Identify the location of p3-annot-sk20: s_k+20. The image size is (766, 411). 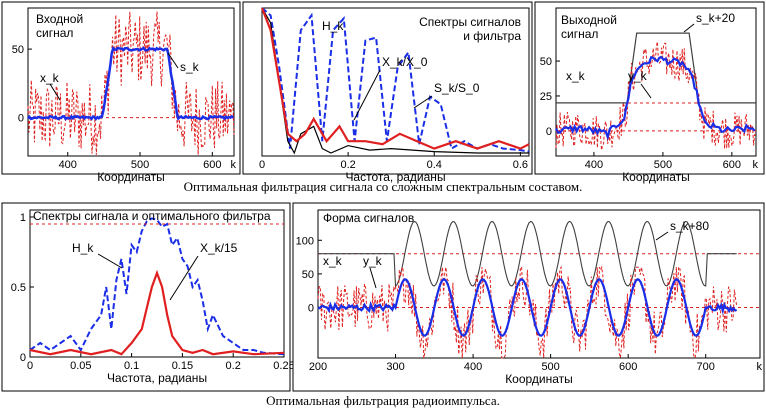
(715, 18).